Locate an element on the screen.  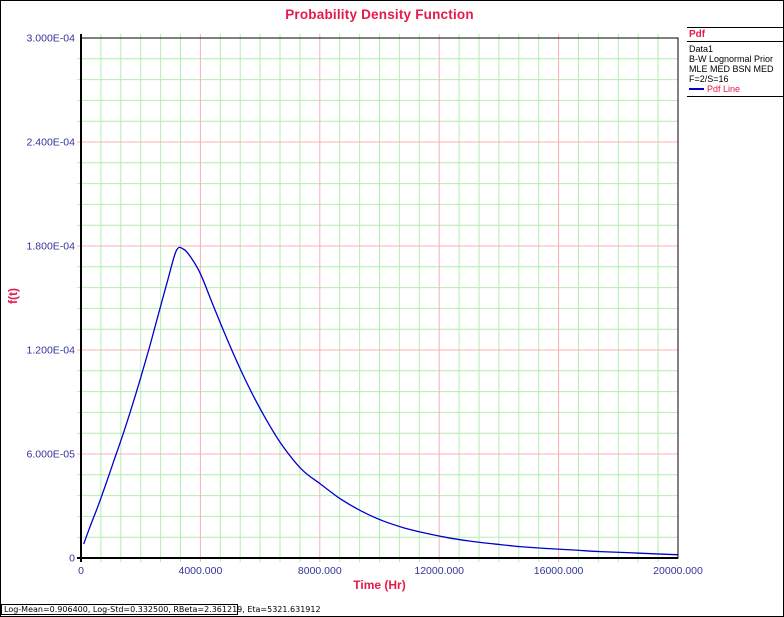
chart-title: Probability Density Function is located at coordinates (379, 14).